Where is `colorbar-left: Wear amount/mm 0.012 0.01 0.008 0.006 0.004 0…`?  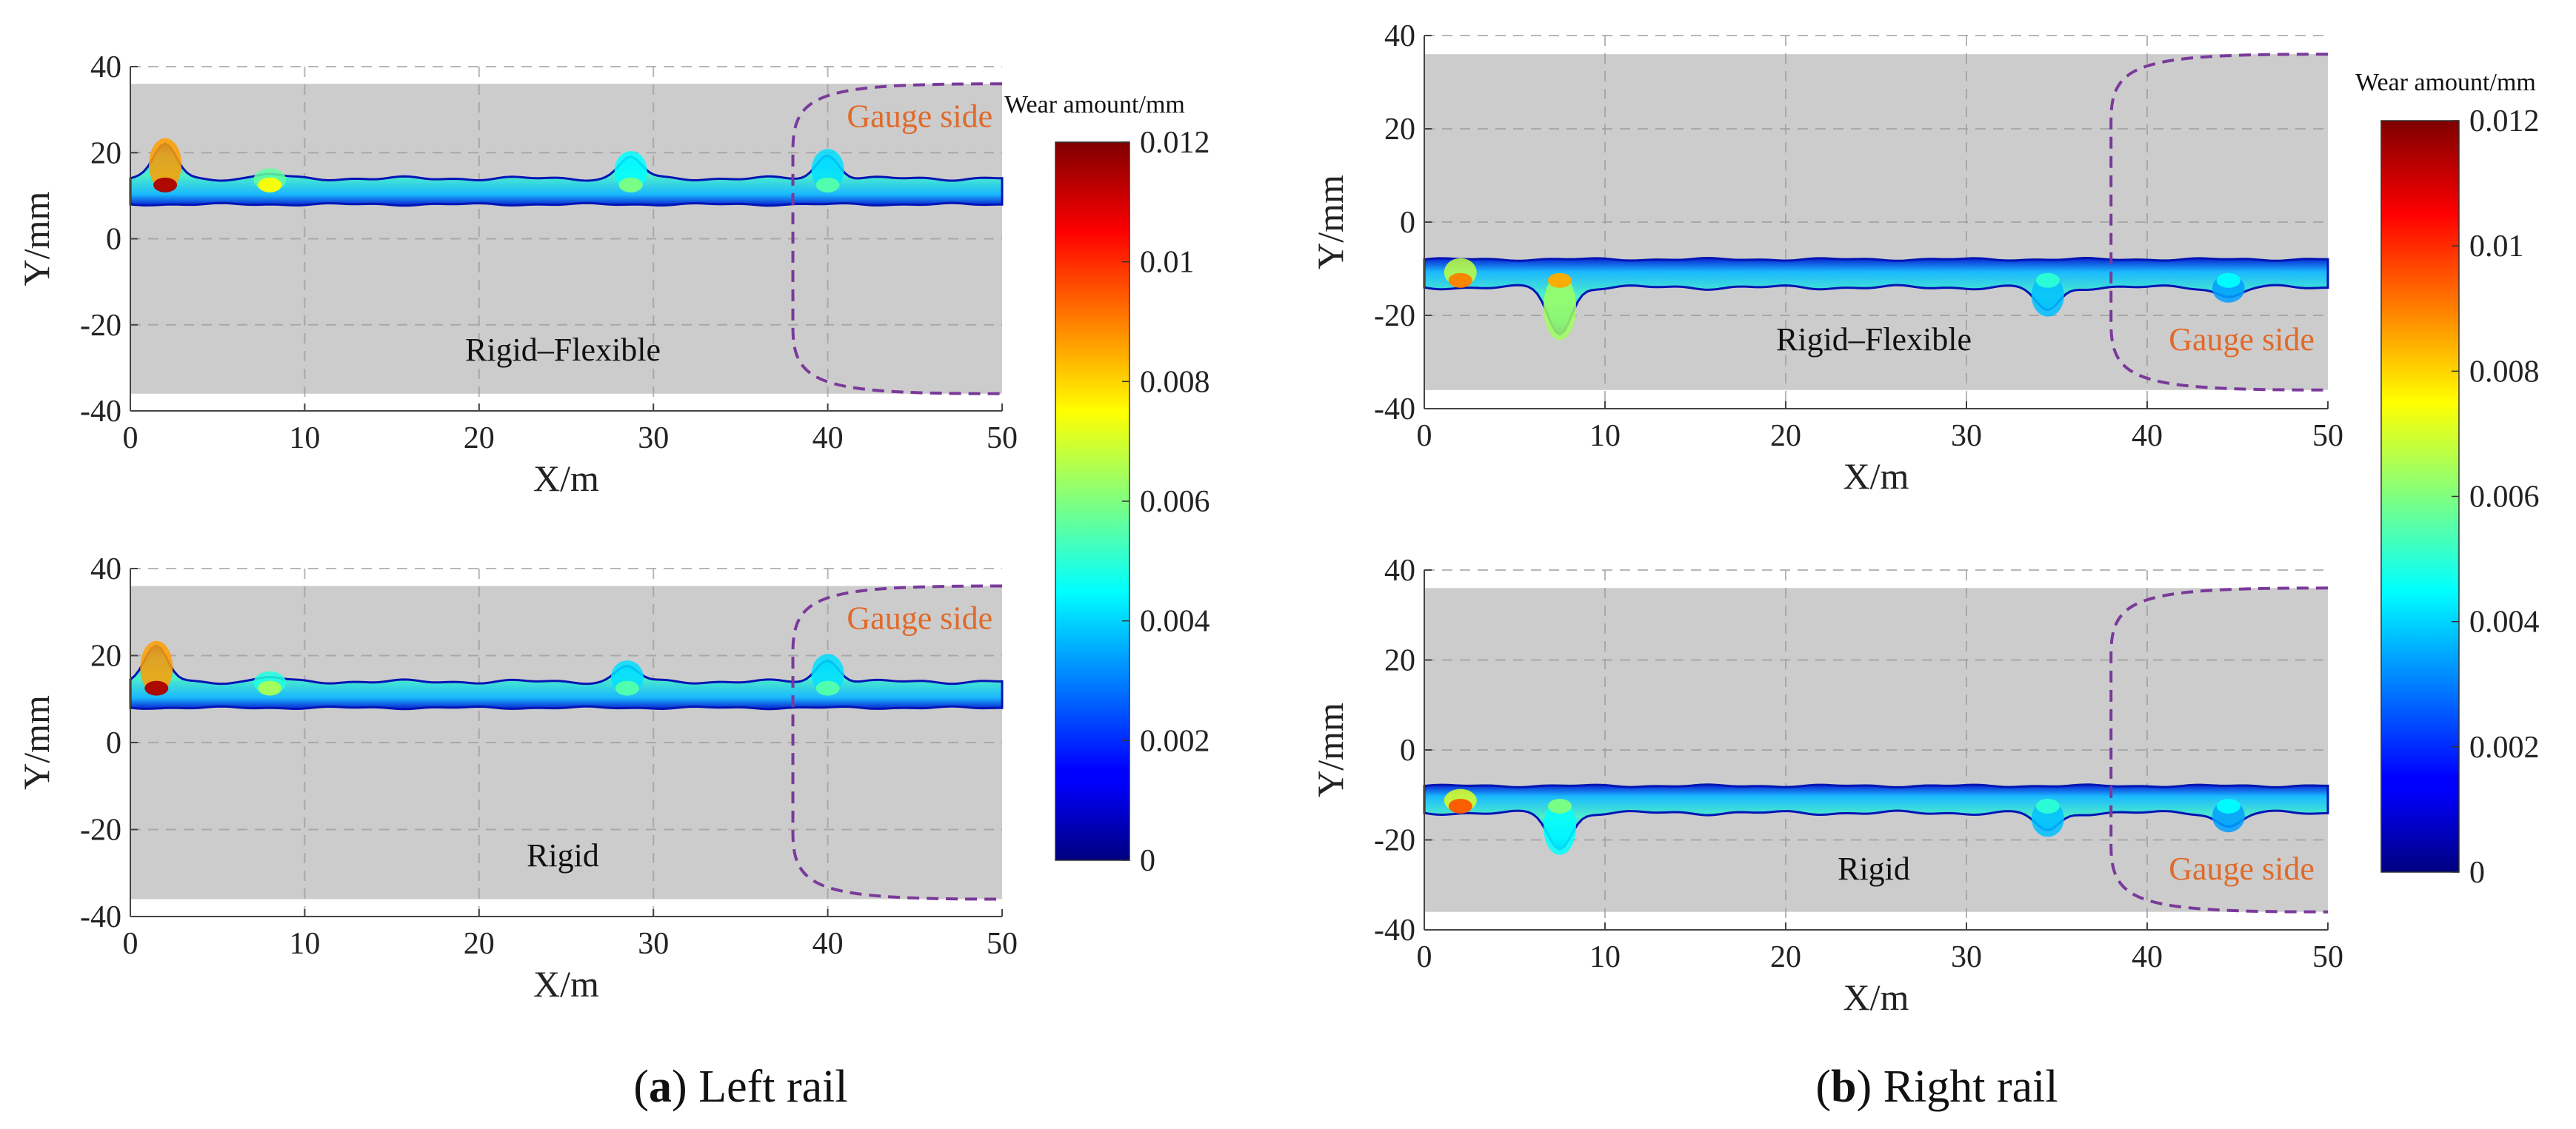
colorbar-left: Wear amount/mm 0.012 0.01 0.008 0.006 0.004 0… is located at coordinates (1106, 484).